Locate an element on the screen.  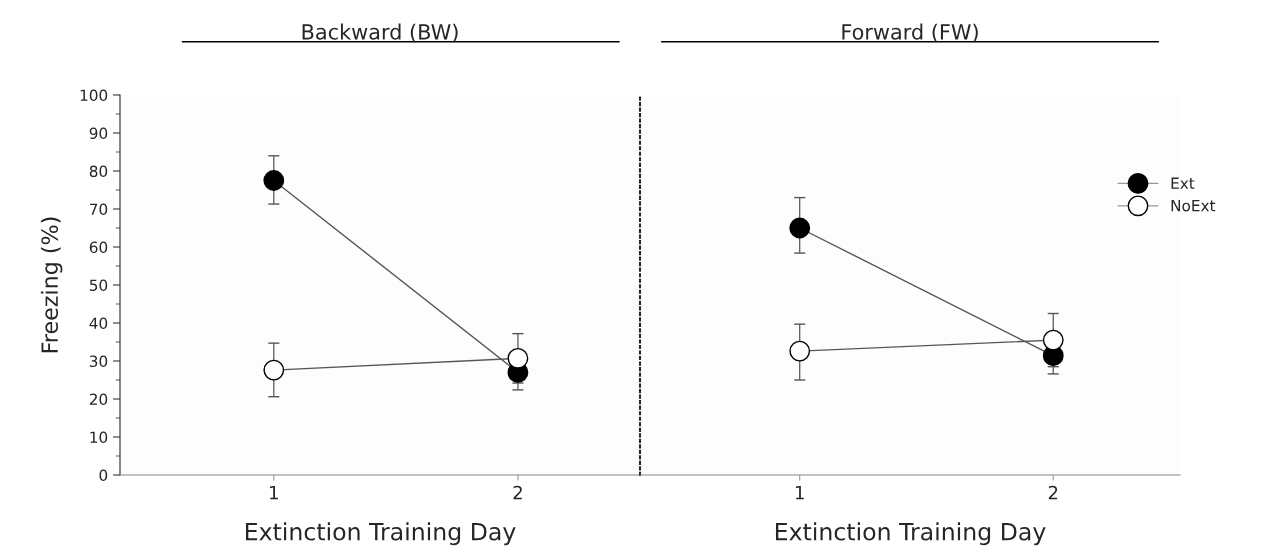
y-tick-label: 20 is located at coordinates (98, 399).